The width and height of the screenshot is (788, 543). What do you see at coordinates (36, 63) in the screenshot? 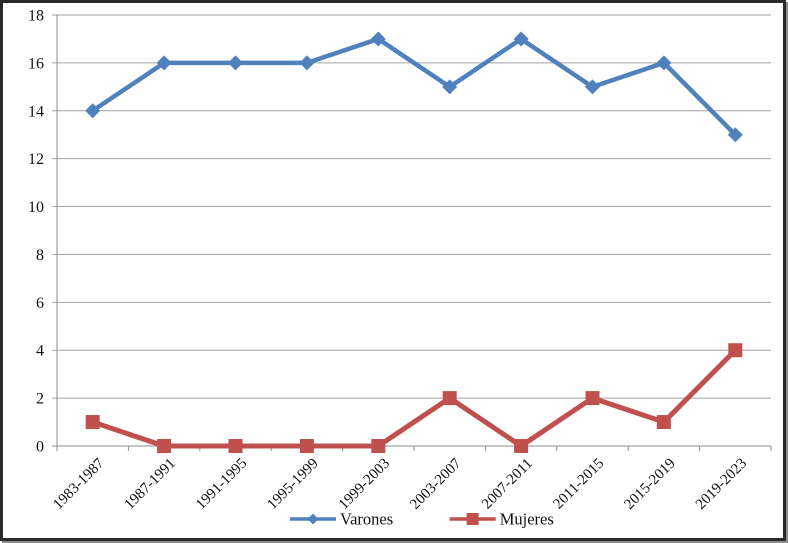
I see `y-axis-label: 16` at bounding box center [36, 63].